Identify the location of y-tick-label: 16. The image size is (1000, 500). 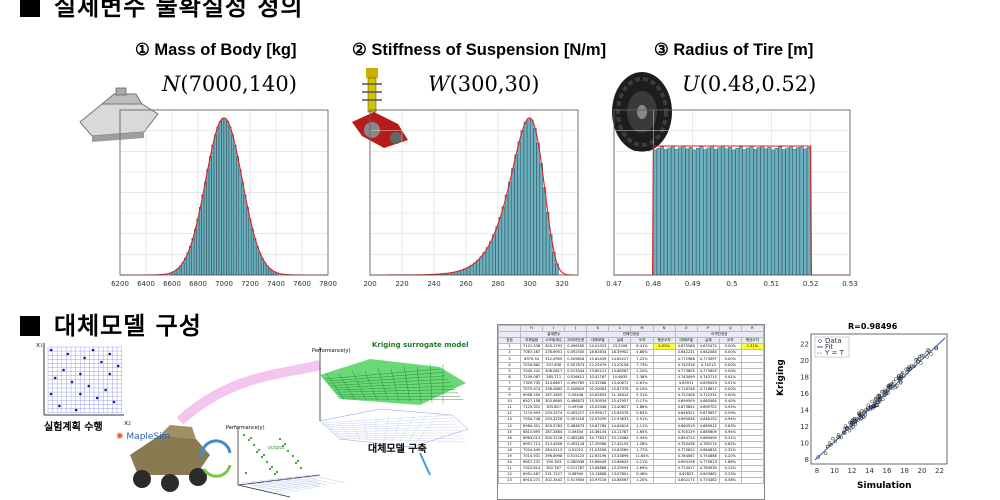
(804, 394).